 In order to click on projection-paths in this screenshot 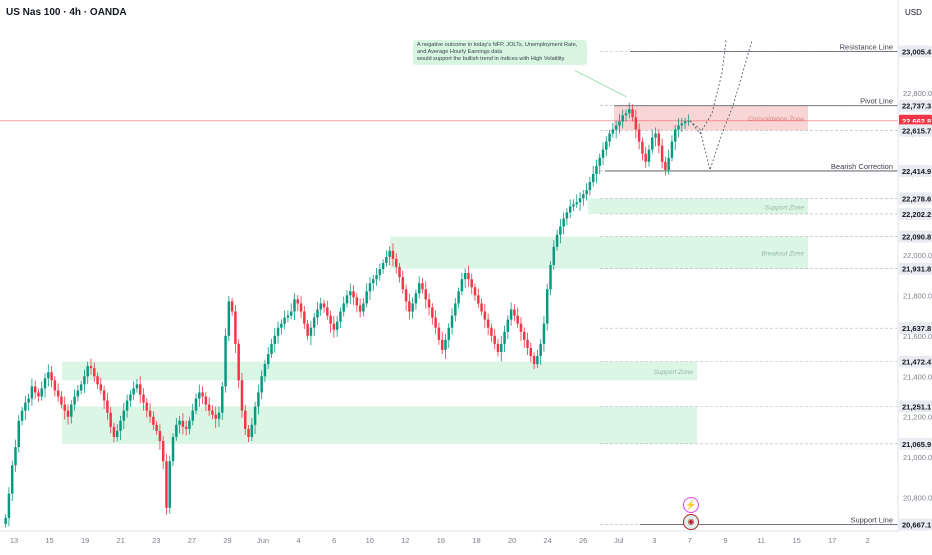, I will do `click(721, 106)`.